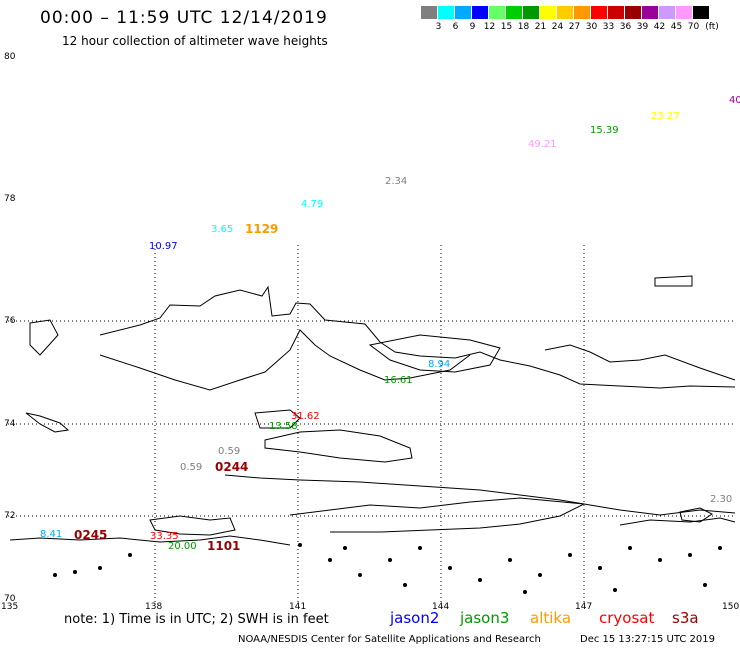 The image size is (740, 650). I want to click on scale-label: 39, so click(642, 27).